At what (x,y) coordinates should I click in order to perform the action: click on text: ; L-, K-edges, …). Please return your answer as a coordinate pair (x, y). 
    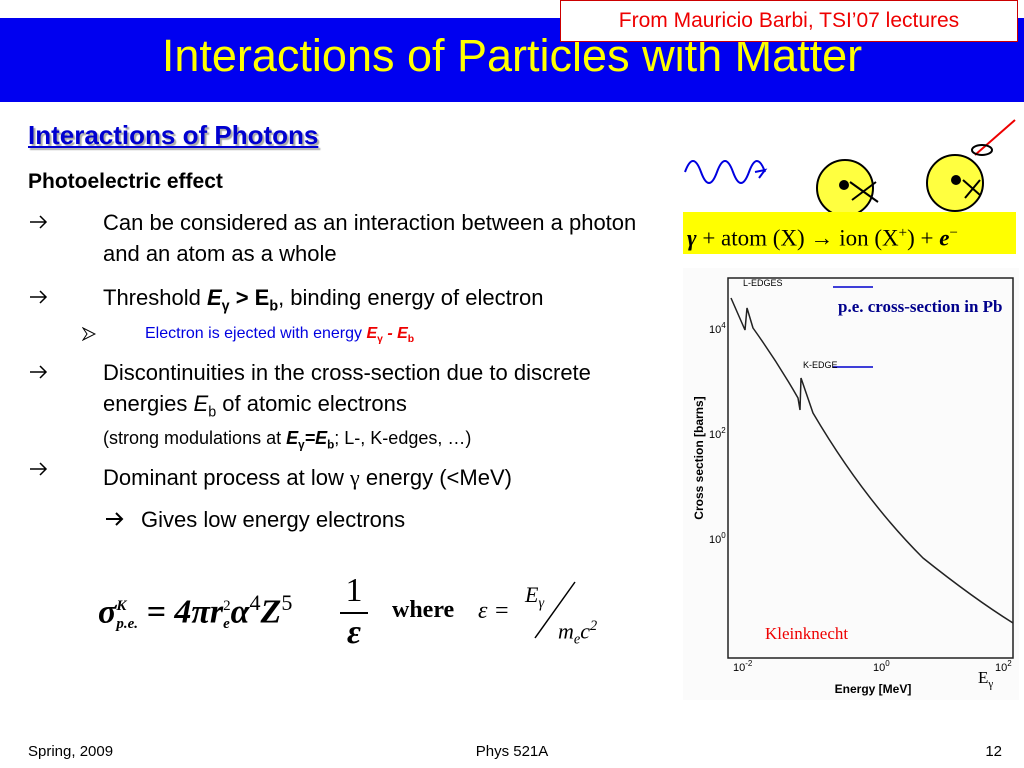
    Looking at the image, I should click on (403, 438).